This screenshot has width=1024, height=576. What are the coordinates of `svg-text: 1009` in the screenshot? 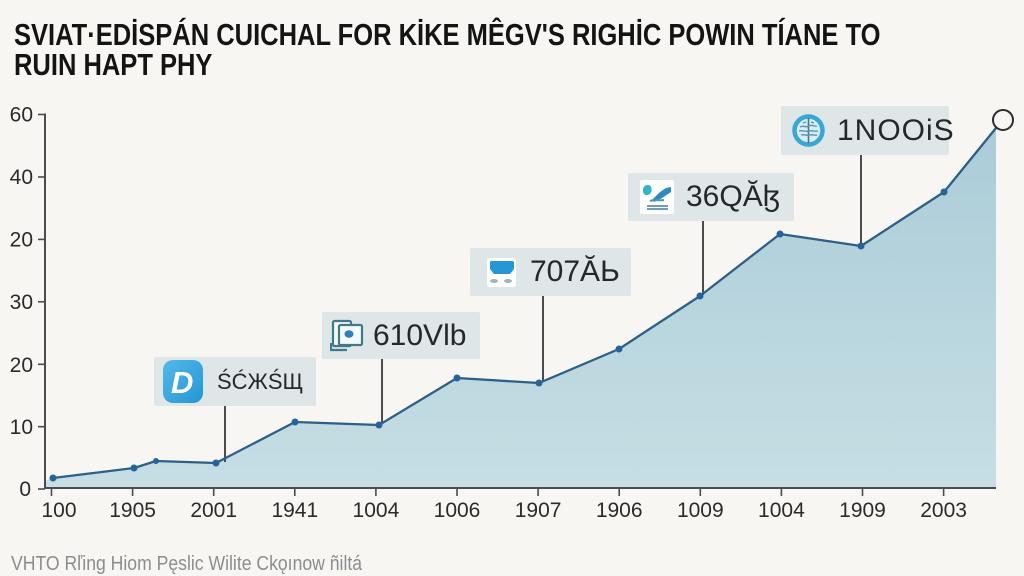 It's located at (700, 510).